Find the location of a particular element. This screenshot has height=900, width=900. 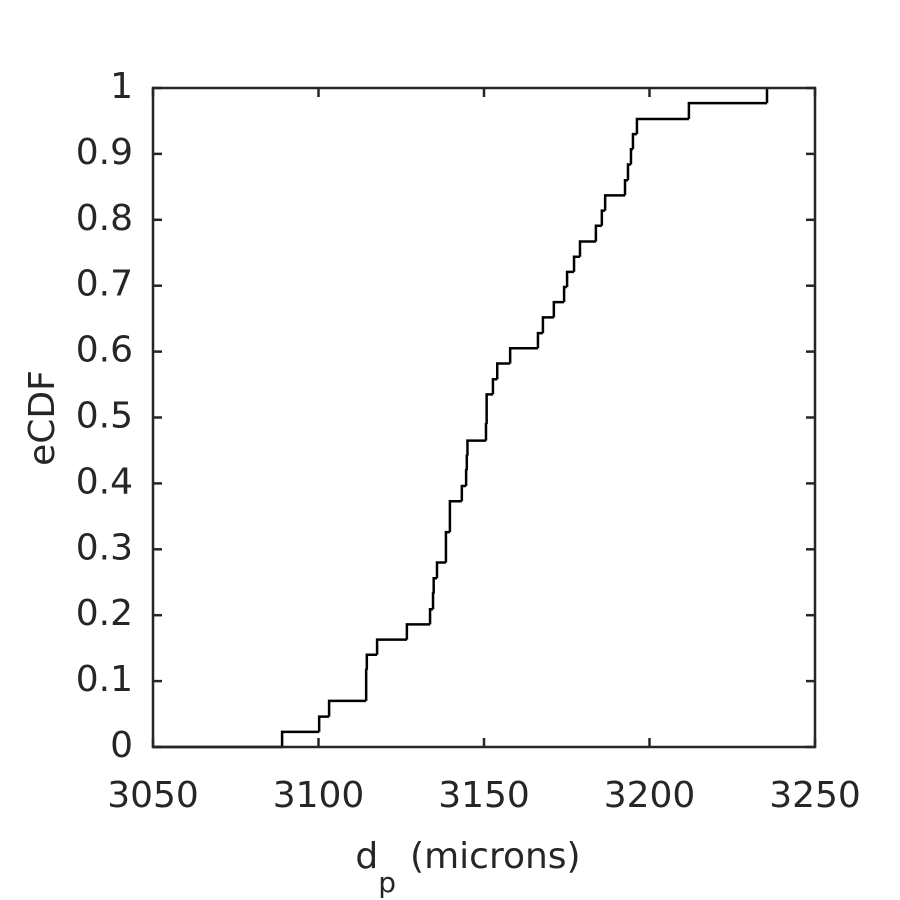

x-tick-label: 3250 is located at coordinates (815, 795).